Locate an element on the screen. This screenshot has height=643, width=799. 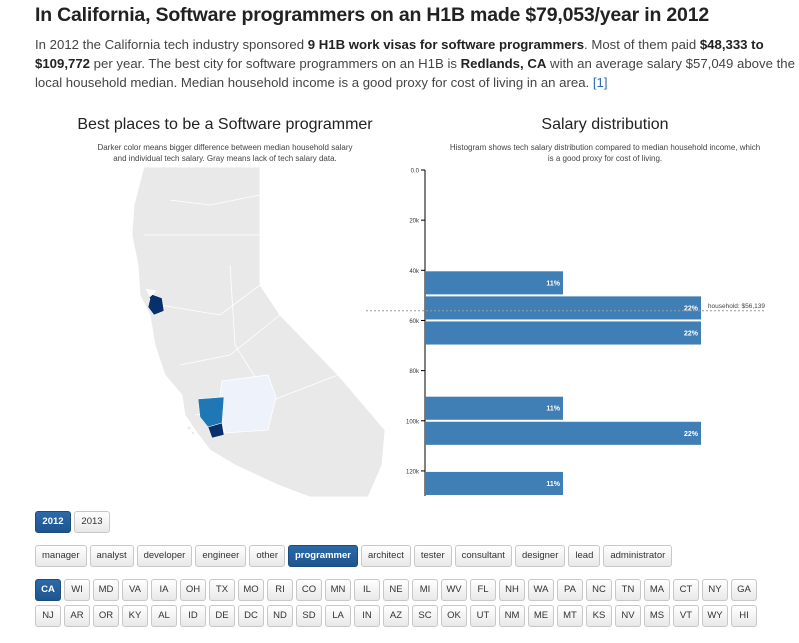
intro-best-city: Redlands, CA is located at coordinates (503, 63).